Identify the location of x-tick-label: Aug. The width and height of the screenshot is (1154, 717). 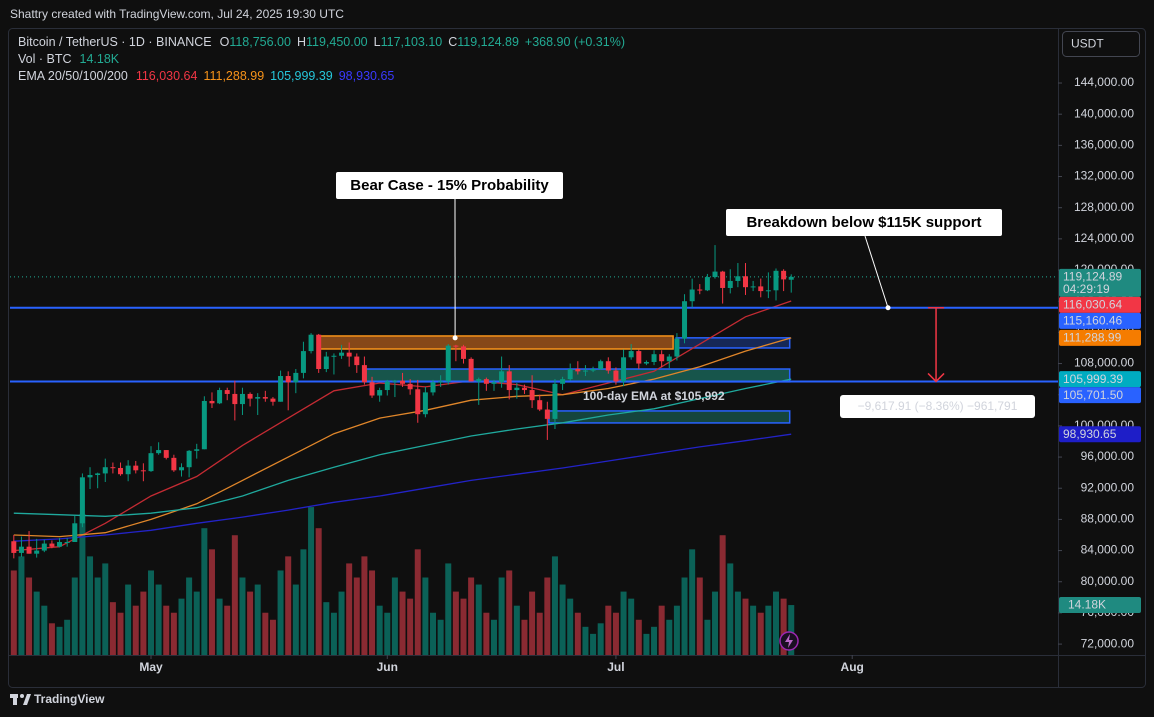
(852, 667).